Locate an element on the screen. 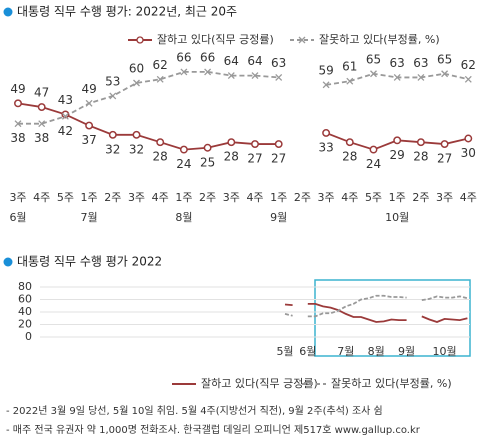 This screenshot has height=447, width=500. x-tick-label: 7월 is located at coordinates (345, 351).